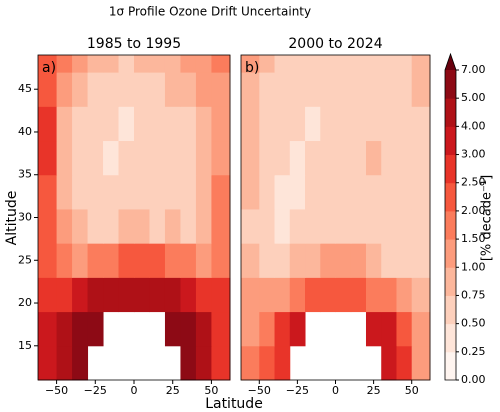 The width and height of the screenshot is (500, 412). Describe the element at coordinates (473, 266) in the screenshot. I see `colorbar-tick-label: 1.00` at that location.